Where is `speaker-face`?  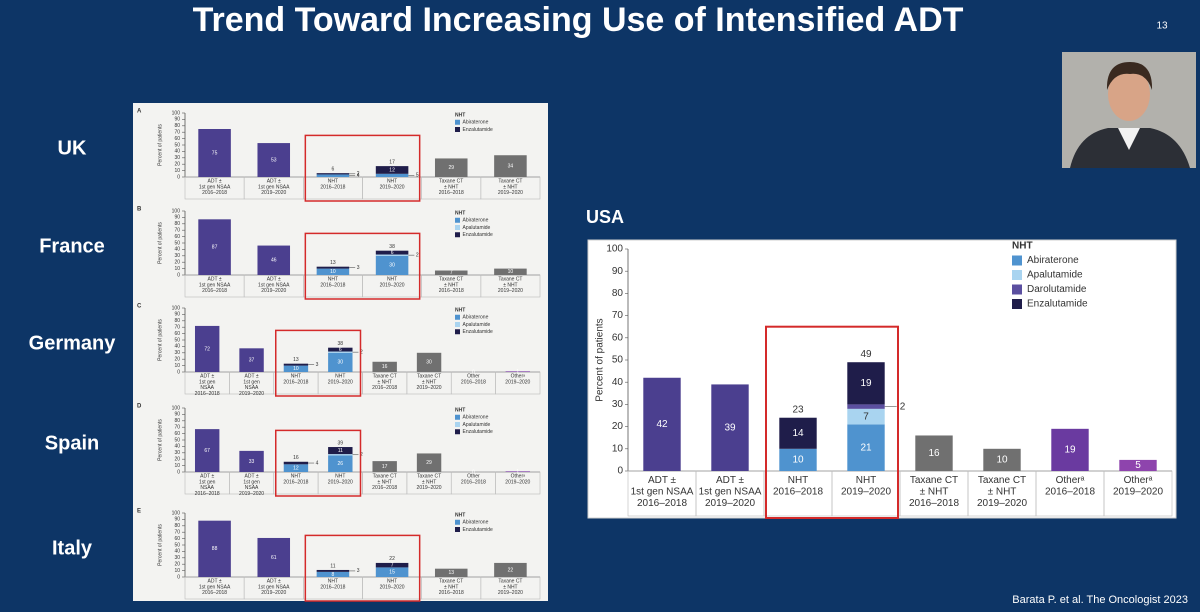
speaker-face is located at coordinates (1129, 94).